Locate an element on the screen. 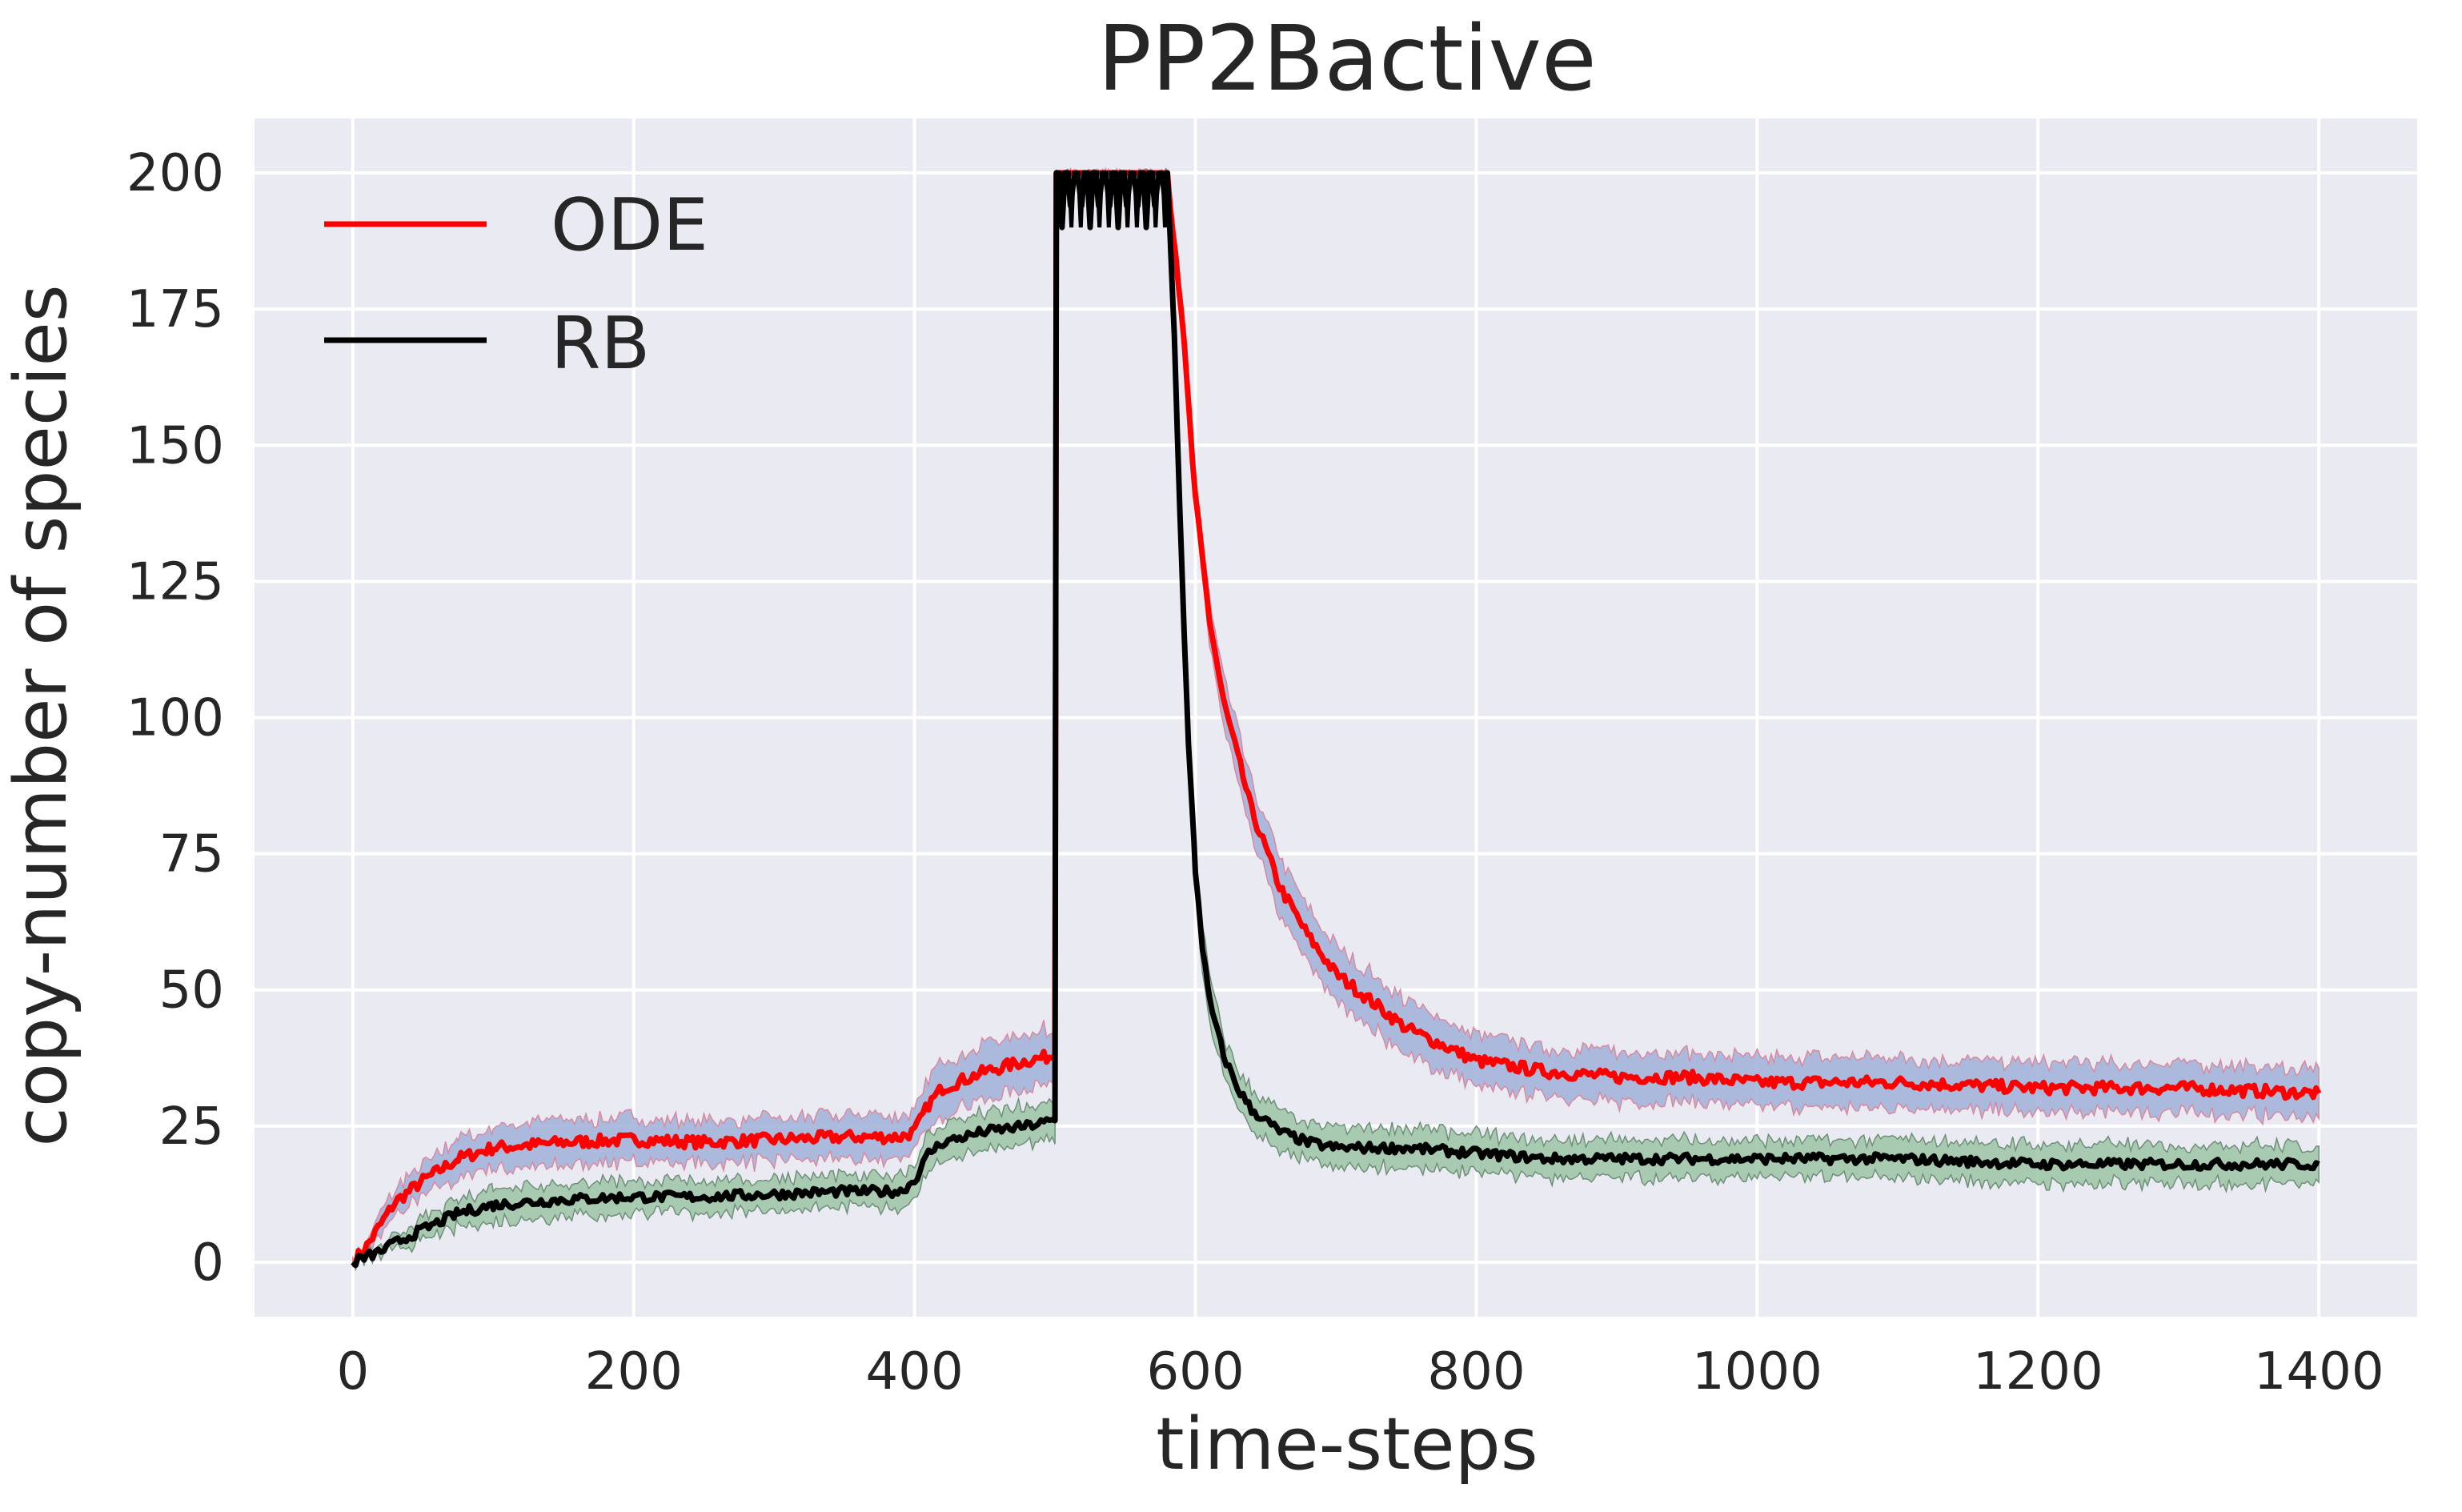  y-tick-label: 175 is located at coordinates (175, 309).